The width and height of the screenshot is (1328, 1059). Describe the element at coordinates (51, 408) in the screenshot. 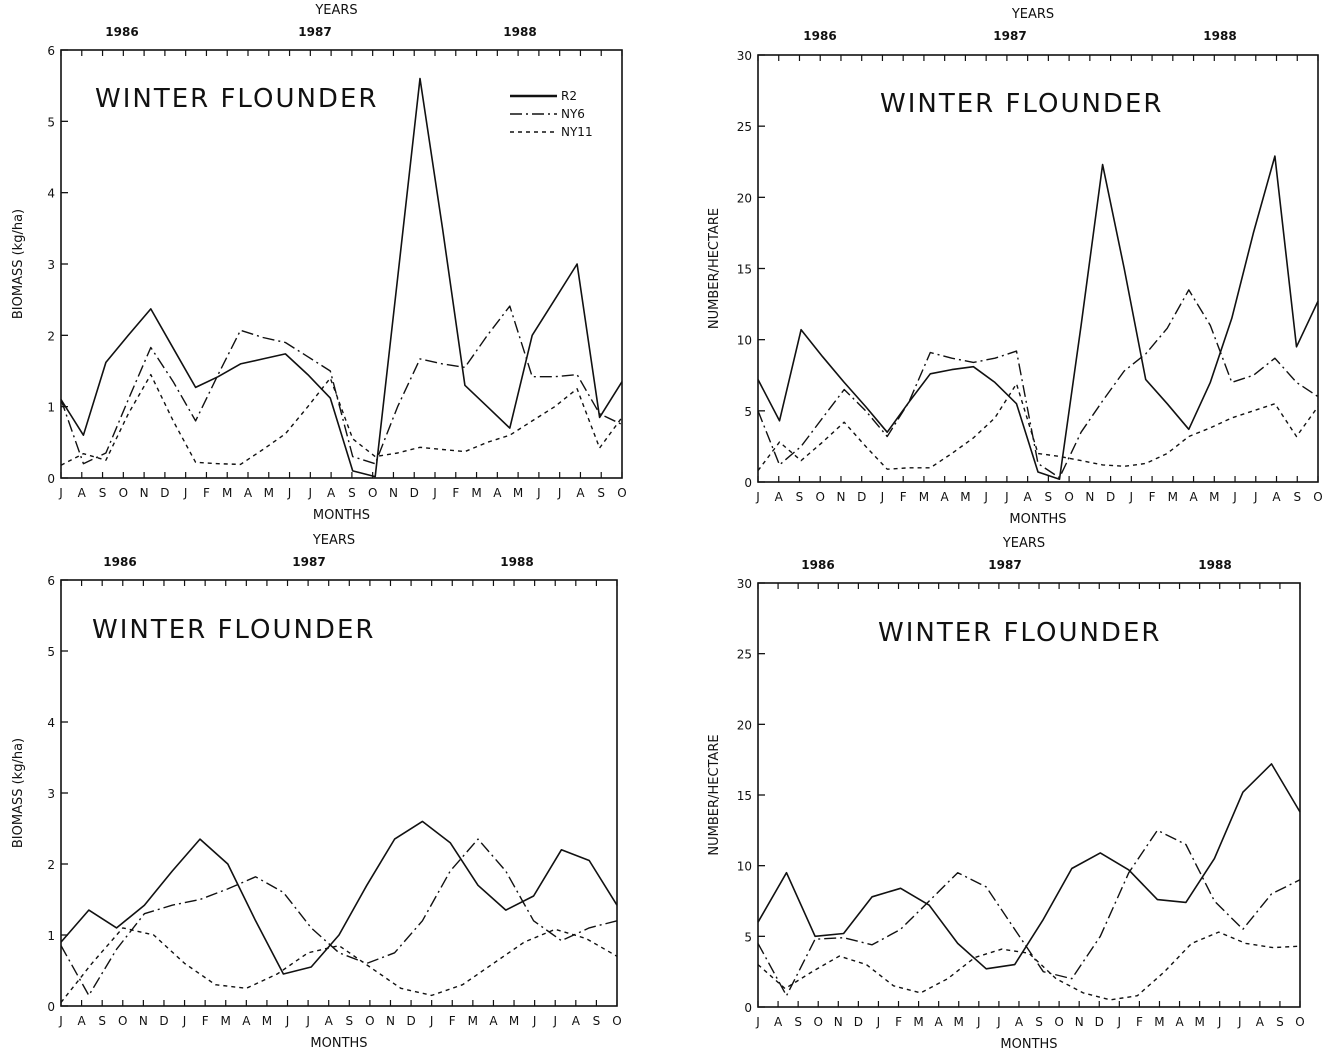

I see `y-tick-label: 1` at that location.